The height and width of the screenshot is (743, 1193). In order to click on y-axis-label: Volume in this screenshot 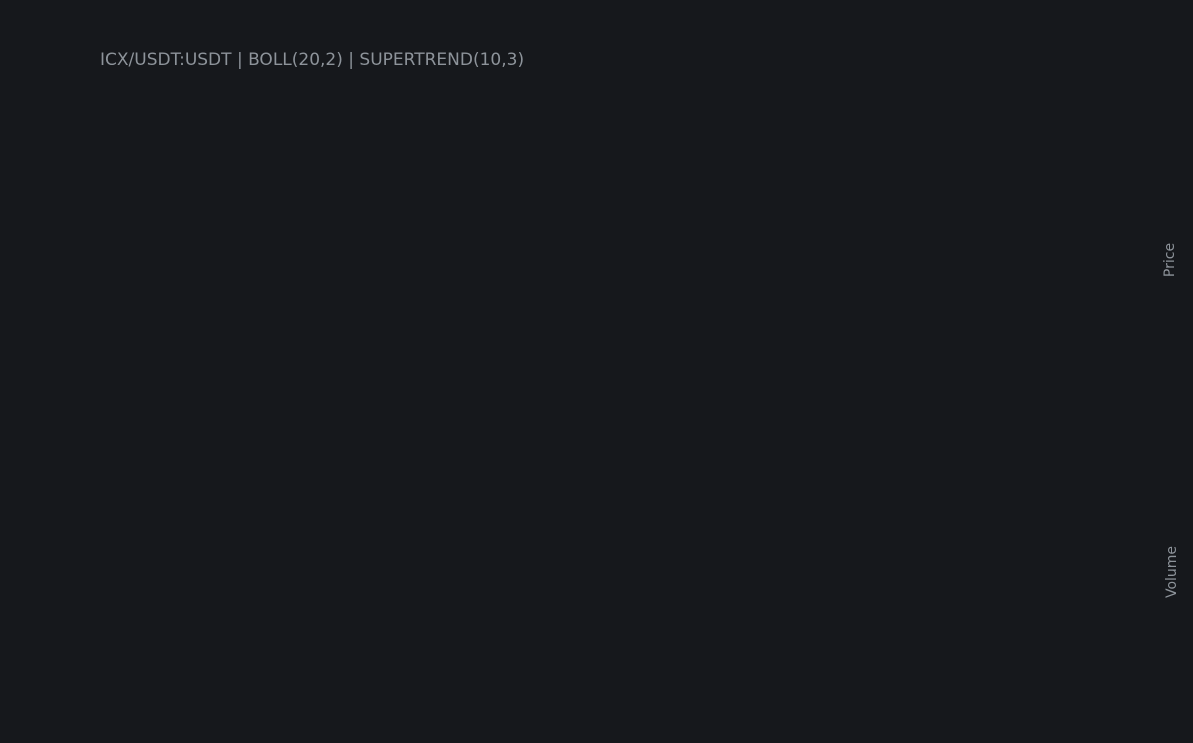, I will do `click(1172, 572)`.